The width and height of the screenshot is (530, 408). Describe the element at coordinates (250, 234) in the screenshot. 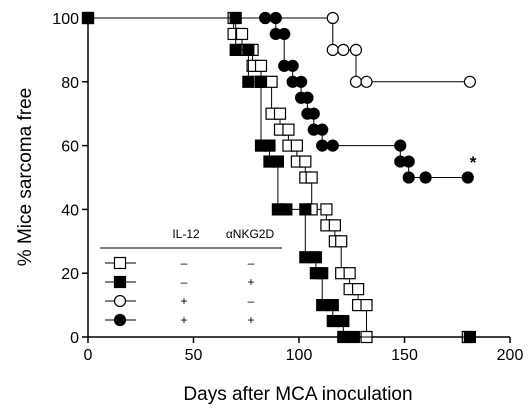

I see `legend-header-ankg2d: αNKG2D` at that location.